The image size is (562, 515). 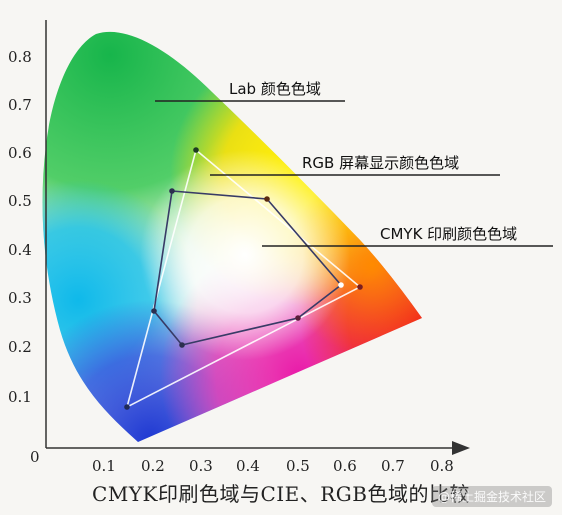 What do you see at coordinates (20, 105) in the screenshot?
I see `y-tick-label: 0.7` at bounding box center [20, 105].